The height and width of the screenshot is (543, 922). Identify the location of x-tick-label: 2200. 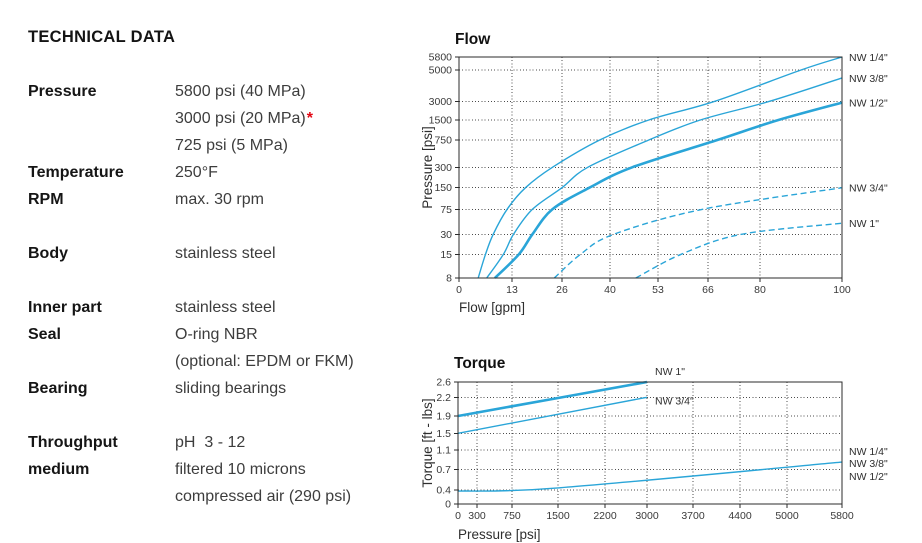
(605, 516).